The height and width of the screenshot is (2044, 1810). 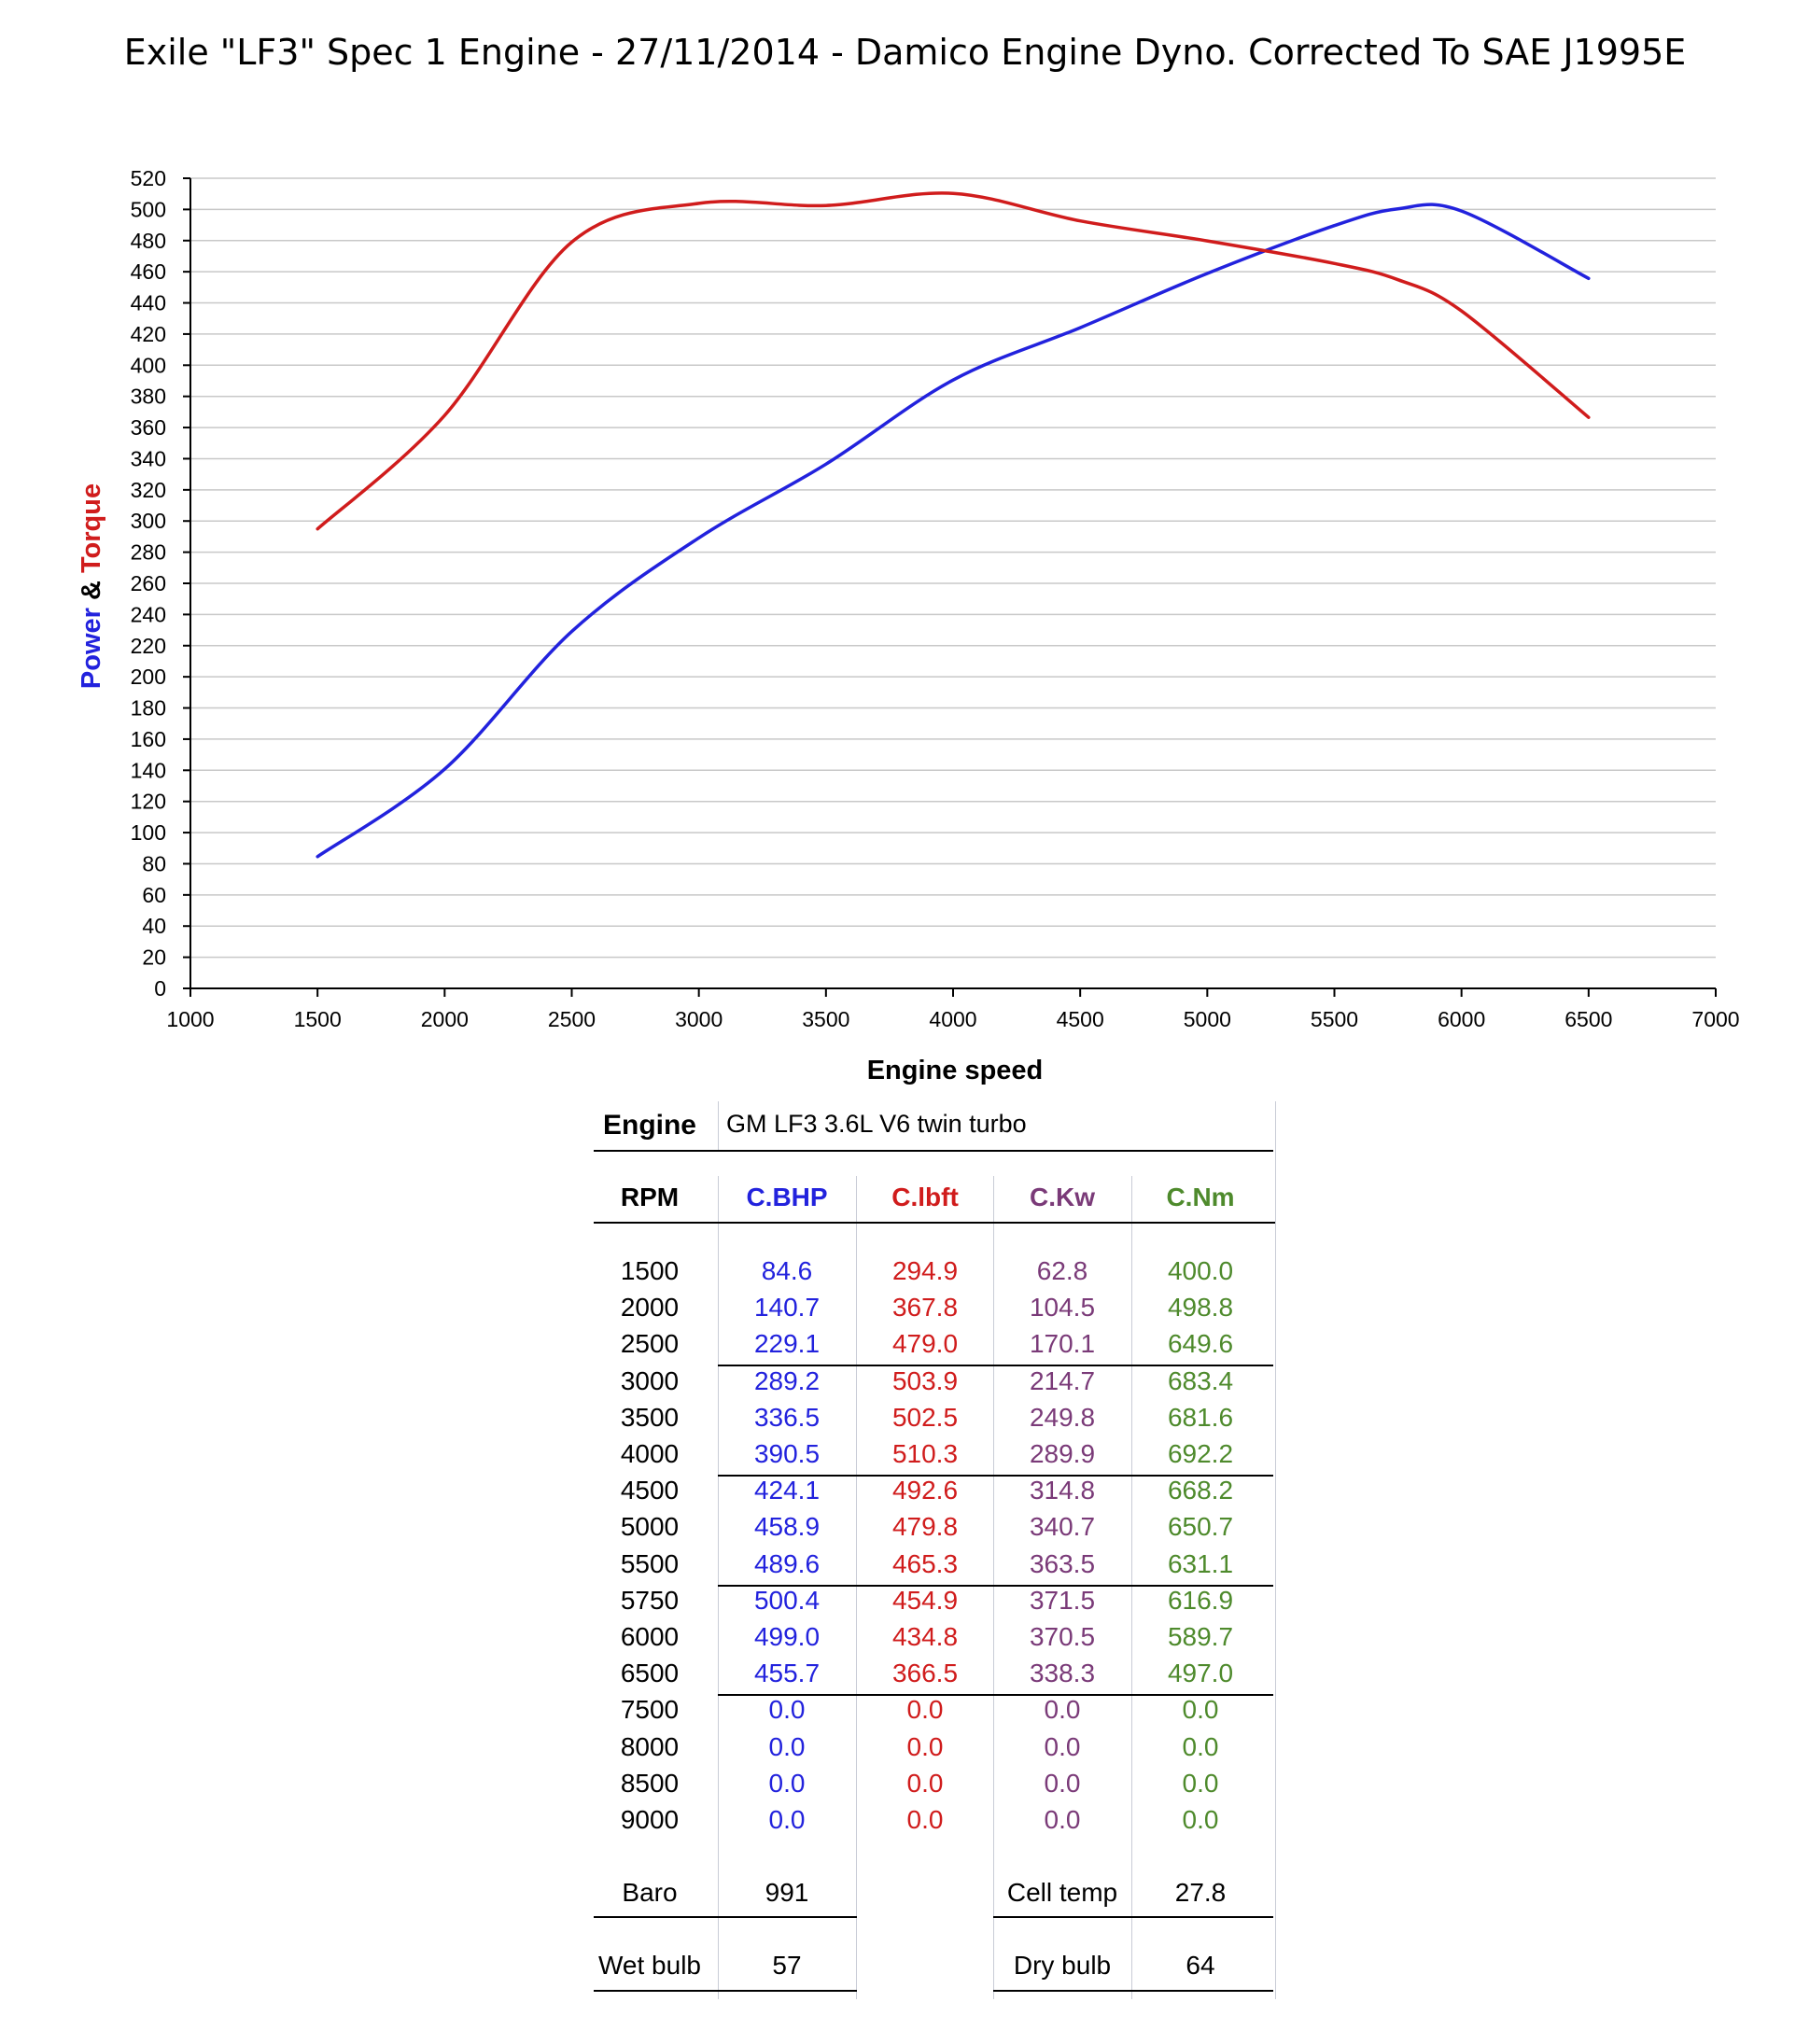 What do you see at coordinates (1062, 1965) in the screenshot?
I see `dry-bulb-label: Dry bulb` at bounding box center [1062, 1965].